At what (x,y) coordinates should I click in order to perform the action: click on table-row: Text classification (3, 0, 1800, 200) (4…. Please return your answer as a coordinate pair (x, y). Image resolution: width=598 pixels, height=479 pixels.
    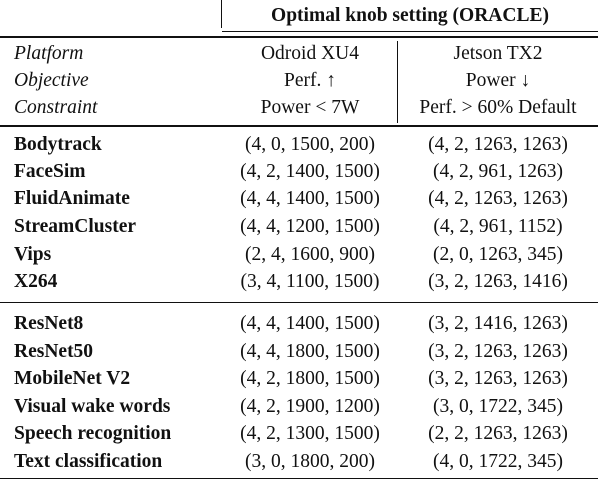
    Looking at the image, I should click on (299, 461).